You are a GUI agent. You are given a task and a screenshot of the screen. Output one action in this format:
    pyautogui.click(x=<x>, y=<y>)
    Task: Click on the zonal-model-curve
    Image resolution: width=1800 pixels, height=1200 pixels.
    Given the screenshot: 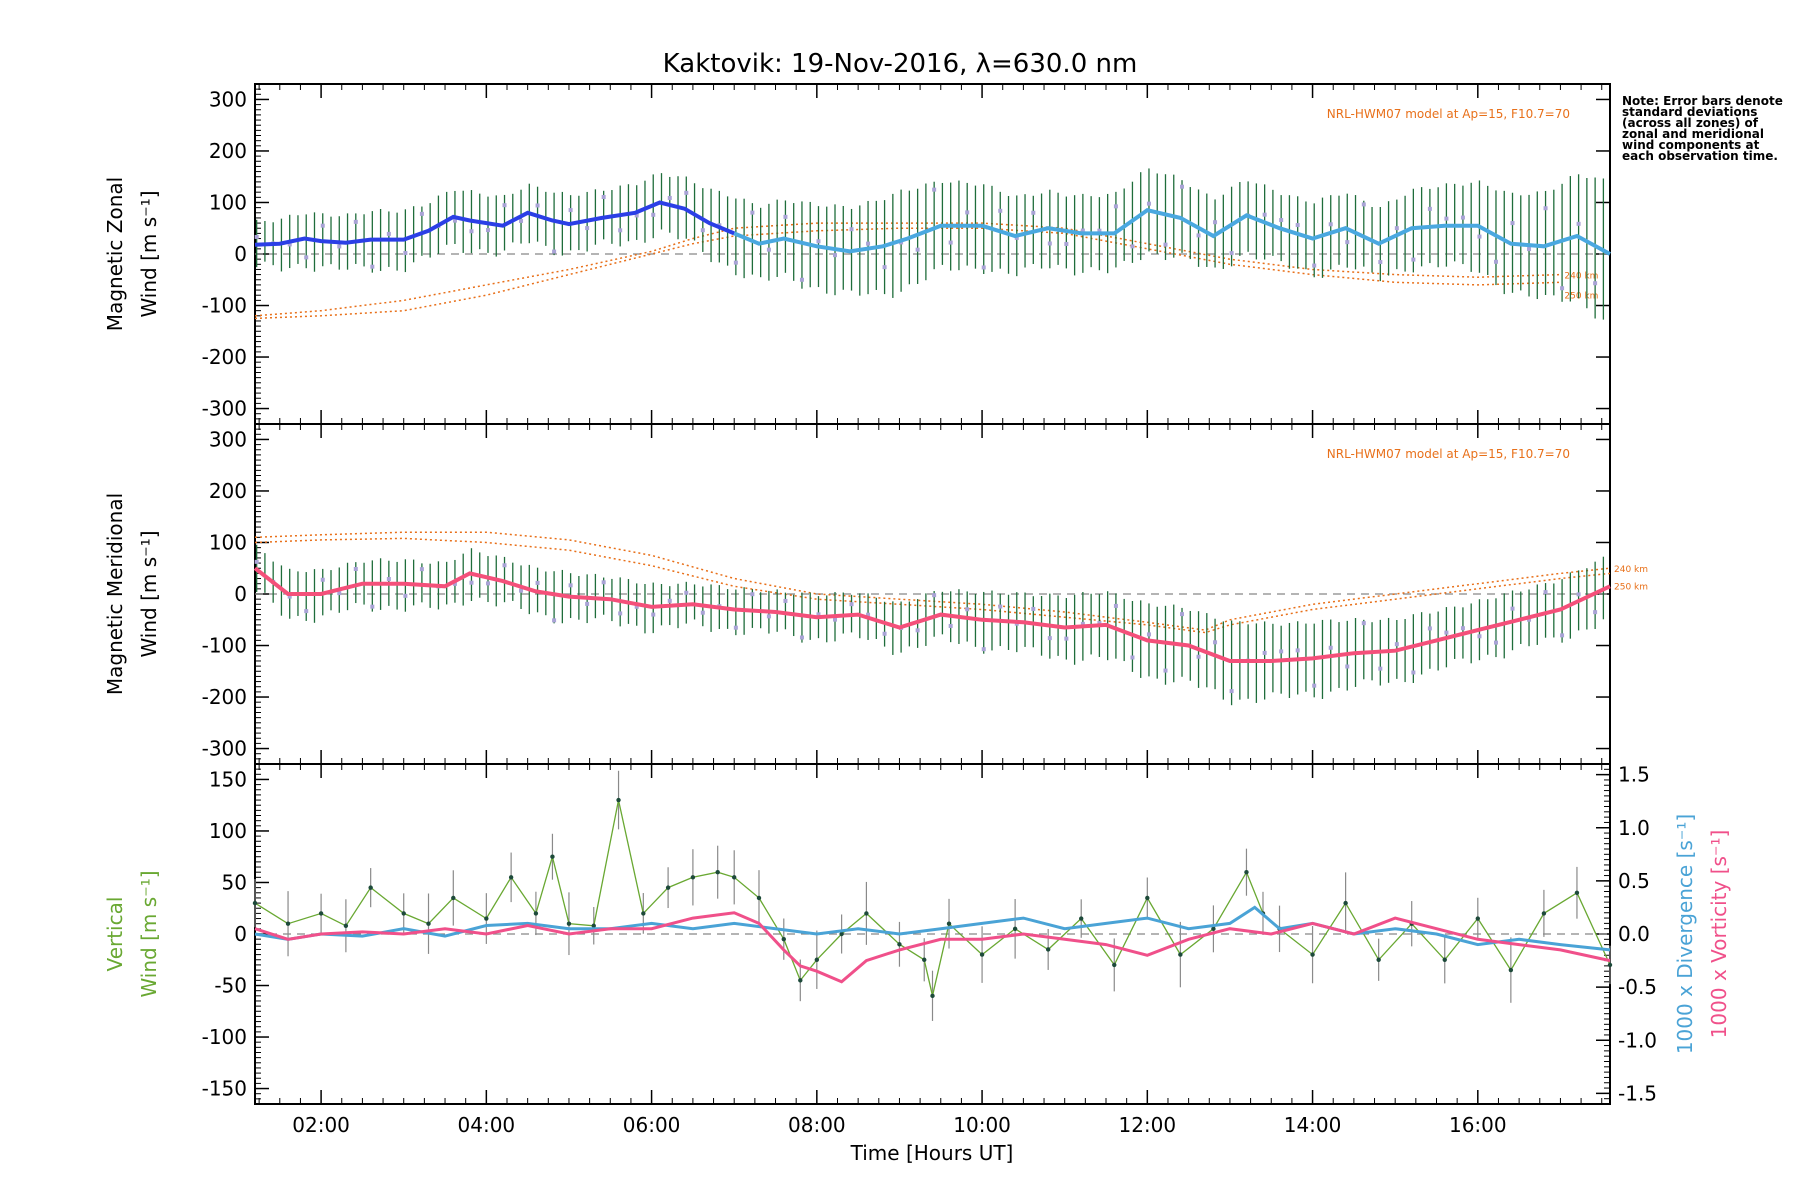 What is the action you would take?
    pyautogui.click(x=907, y=273)
    